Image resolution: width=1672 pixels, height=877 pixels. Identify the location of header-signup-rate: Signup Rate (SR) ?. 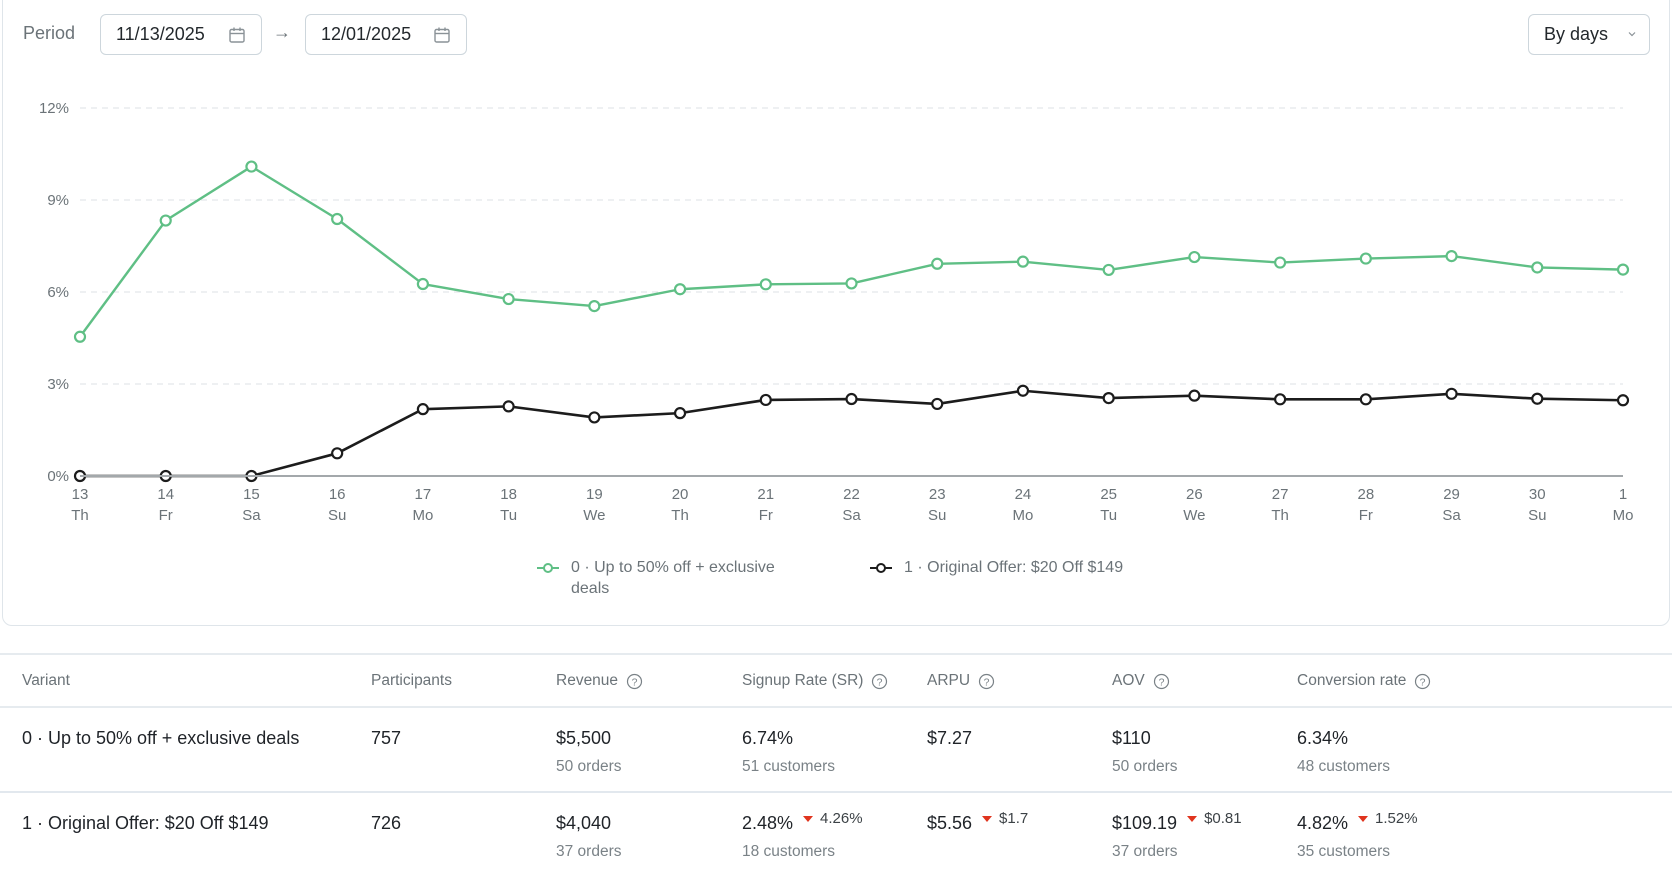
(815, 681).